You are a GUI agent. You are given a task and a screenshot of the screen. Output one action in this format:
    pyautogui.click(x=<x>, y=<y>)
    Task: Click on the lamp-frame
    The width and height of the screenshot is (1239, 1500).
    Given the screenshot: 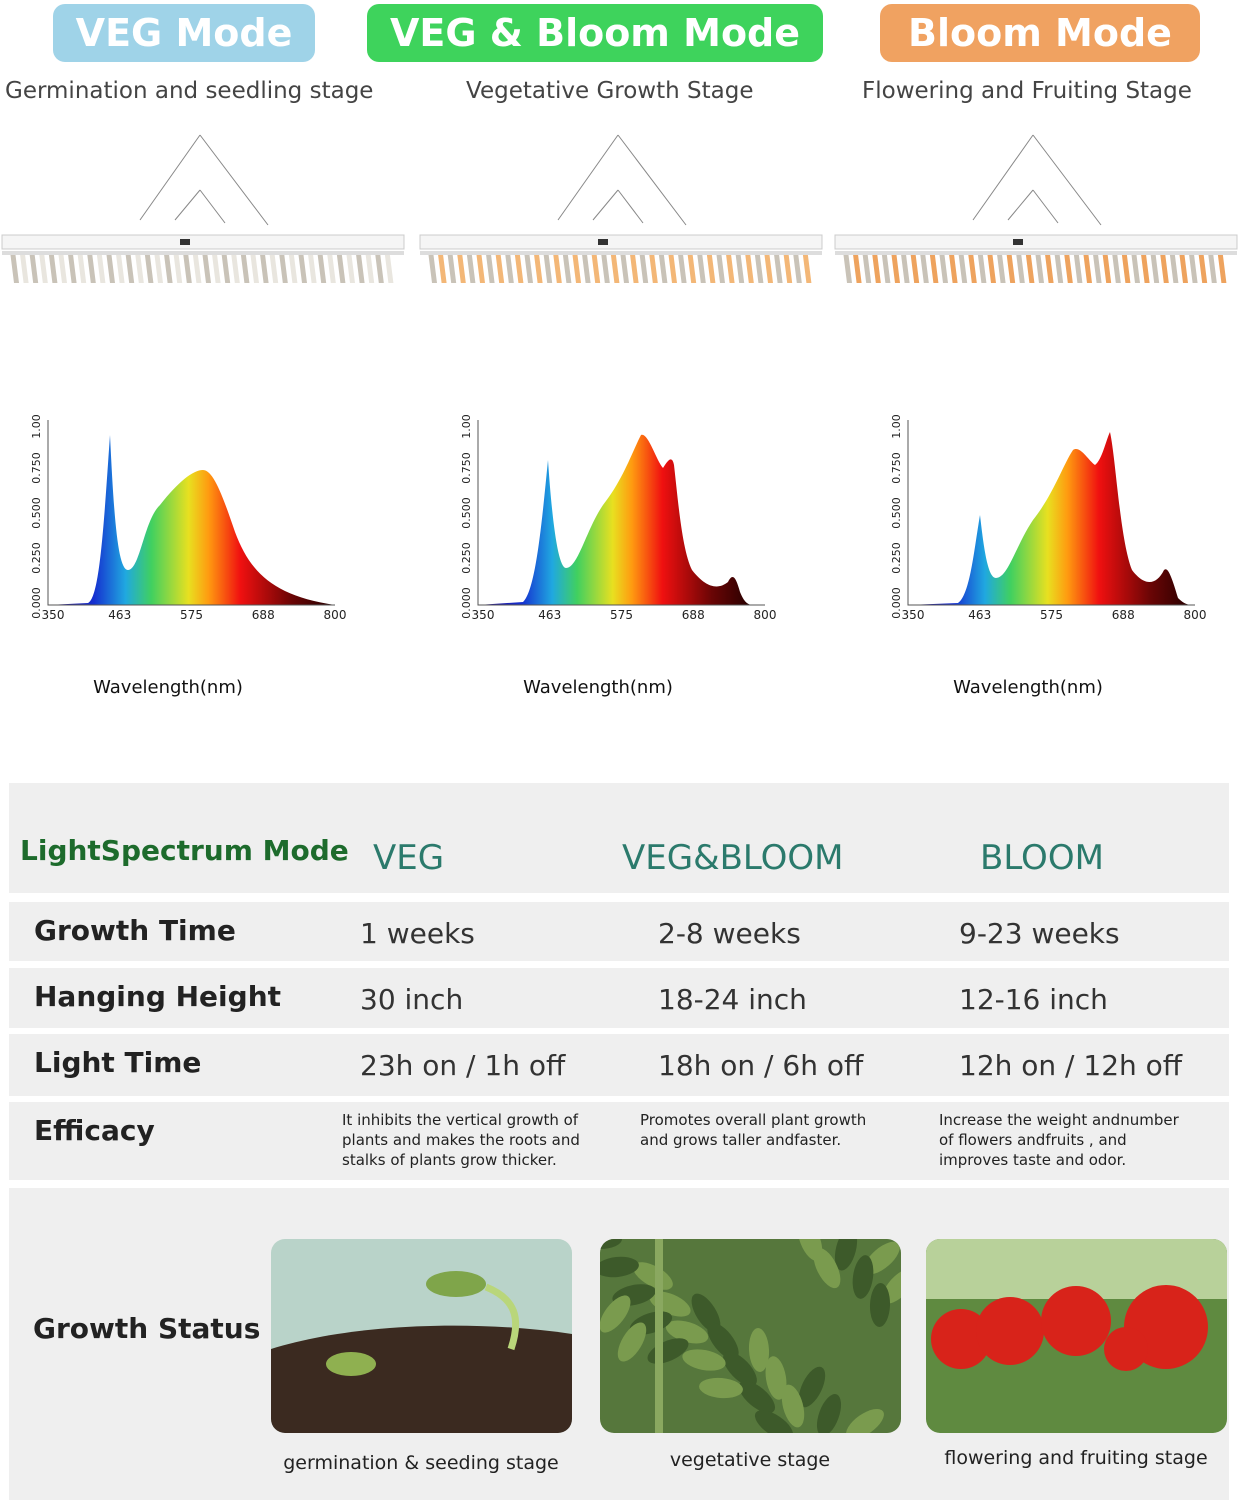 What is the action you would take?
    pyautogui.click(x=203, y=242)
    